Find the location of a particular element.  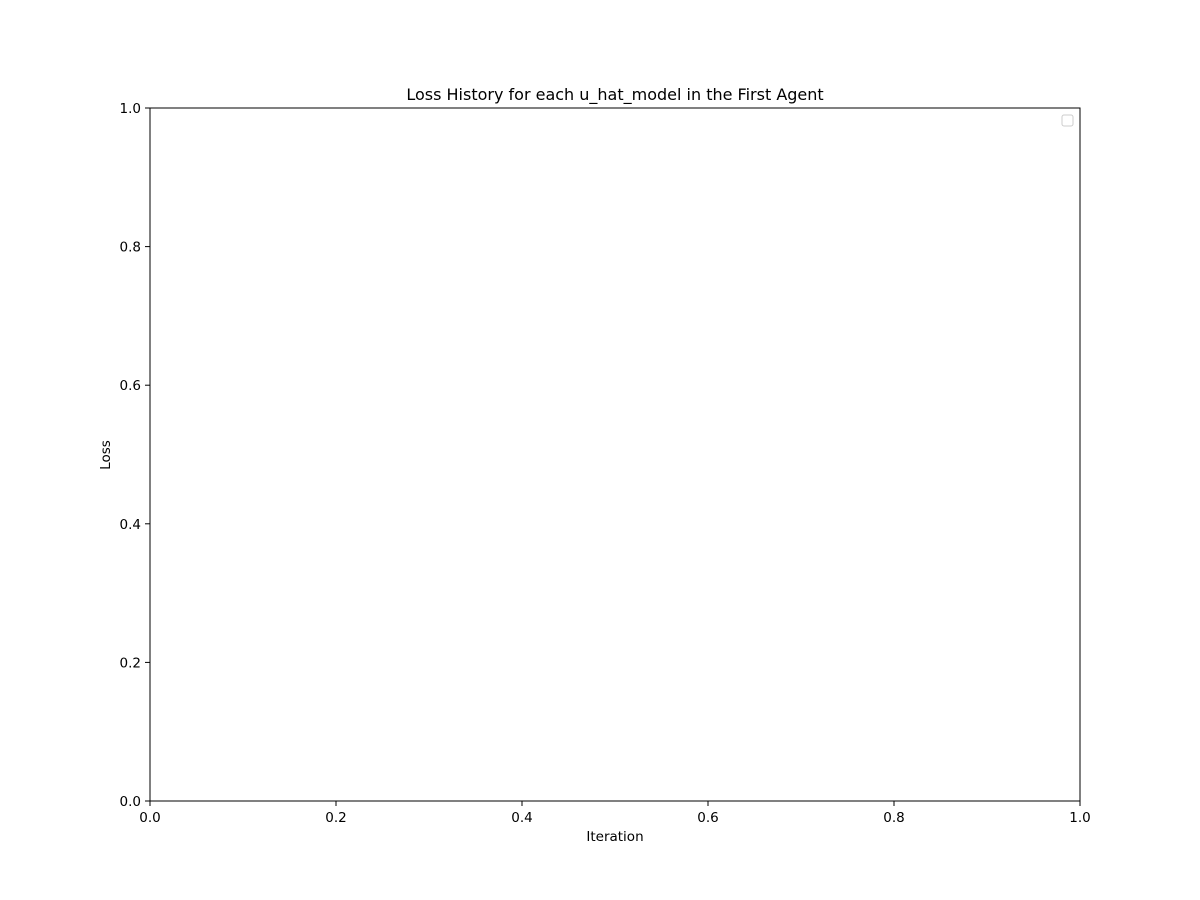

x-axis-ticks: 0.0 0.2 0.4 0.6 0.8 1.0 is located at coordinates (615, 813).